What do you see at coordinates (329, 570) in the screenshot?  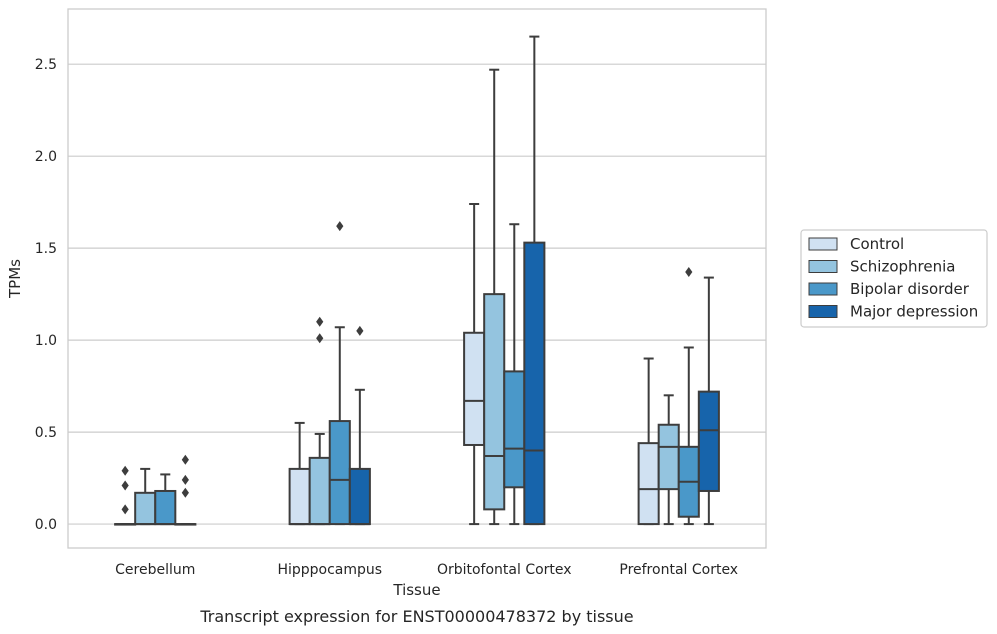 I see `x-tick-label: Hipppocampus` at bounding box center [329, 570].